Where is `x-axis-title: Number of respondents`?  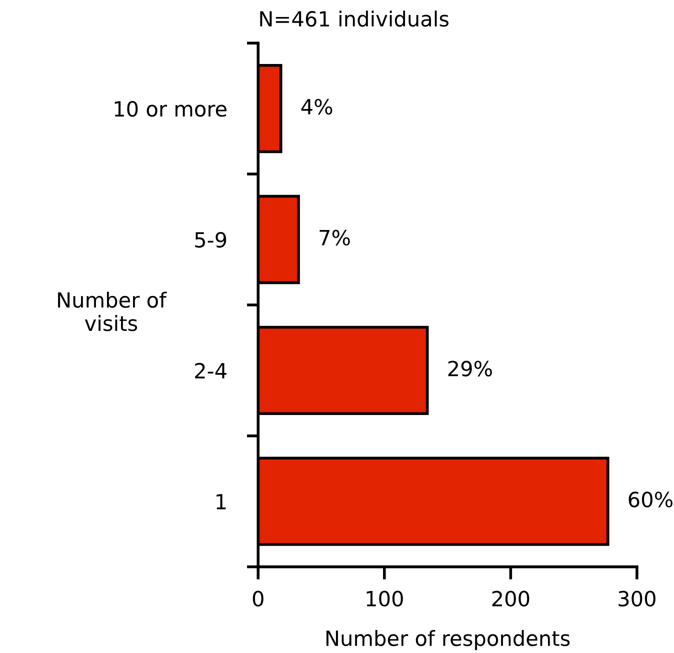
x-axis-title: Number of respondents is located at coordinates (448, 640).